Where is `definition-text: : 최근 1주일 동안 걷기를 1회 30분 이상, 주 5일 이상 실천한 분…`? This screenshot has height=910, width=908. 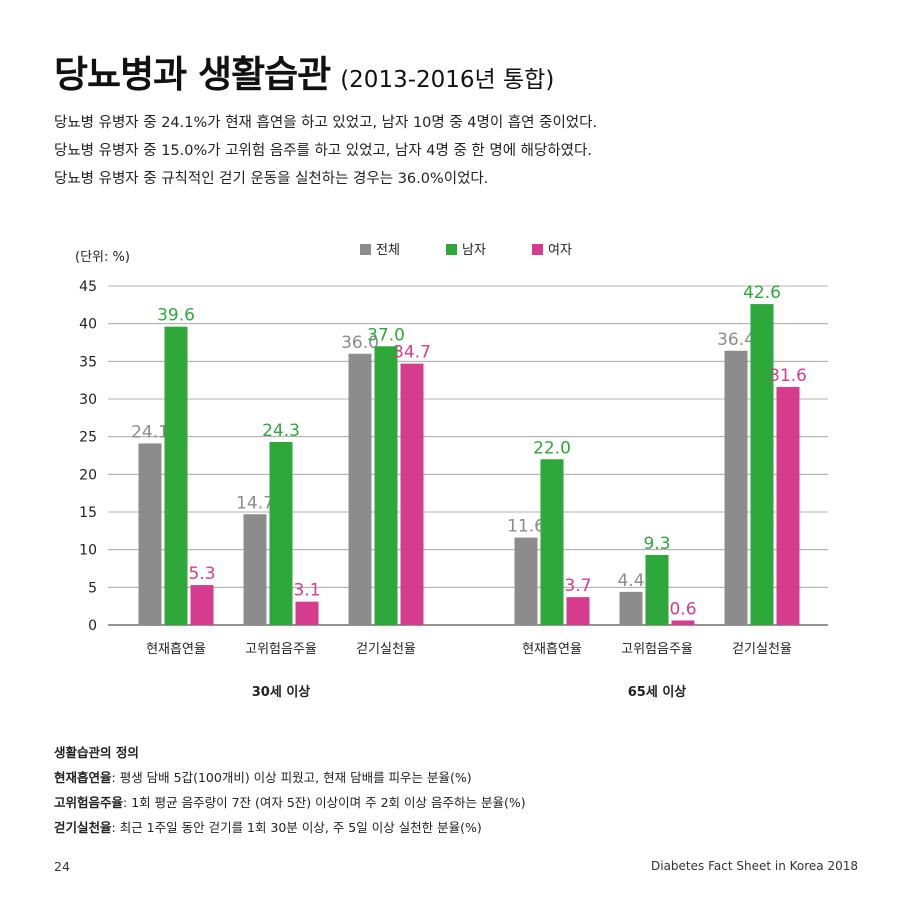 definition-text: : 최근 1주일 동안 걷기를 1회 30분 이상, 주 5일 이상 실천한 분… is located at coordinates (296, 827).